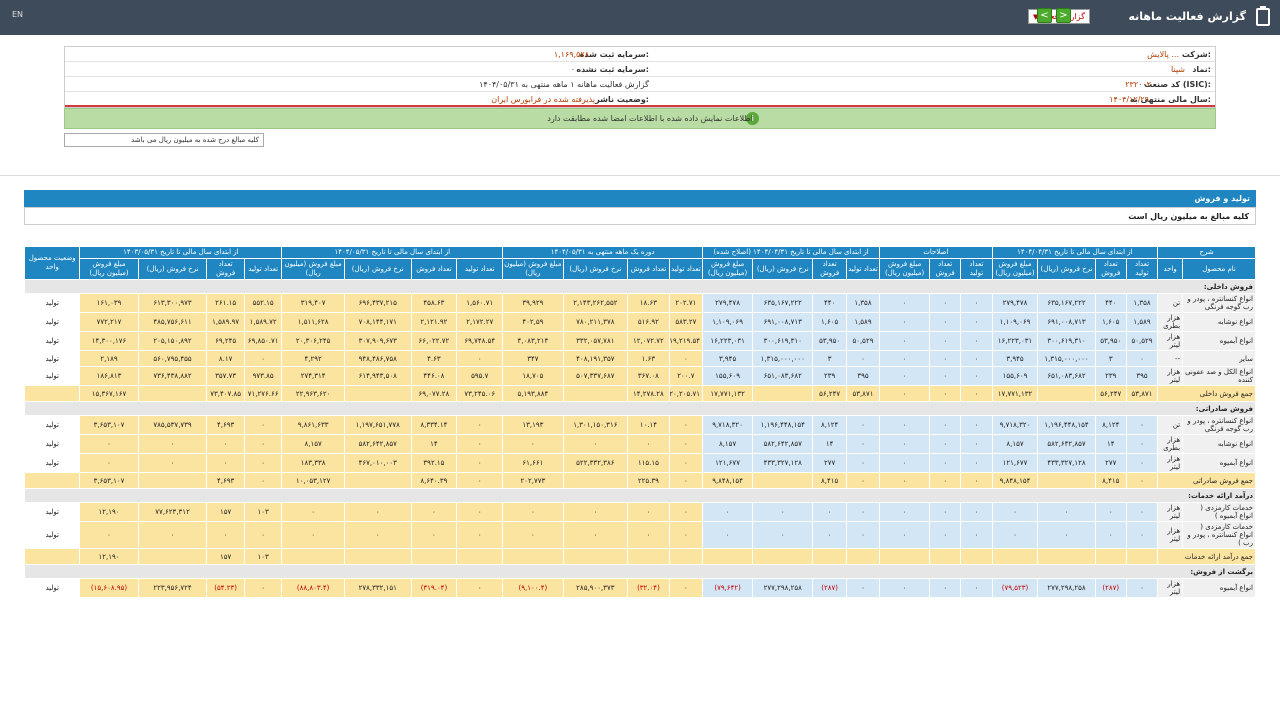 The height and width of the screenshot is (720, 1280). Describe the element at coordinates (1219, 512) in the screenshot. I see `product-name: خدمات کارمزدی ( انواع آبمیوه )` at that location.